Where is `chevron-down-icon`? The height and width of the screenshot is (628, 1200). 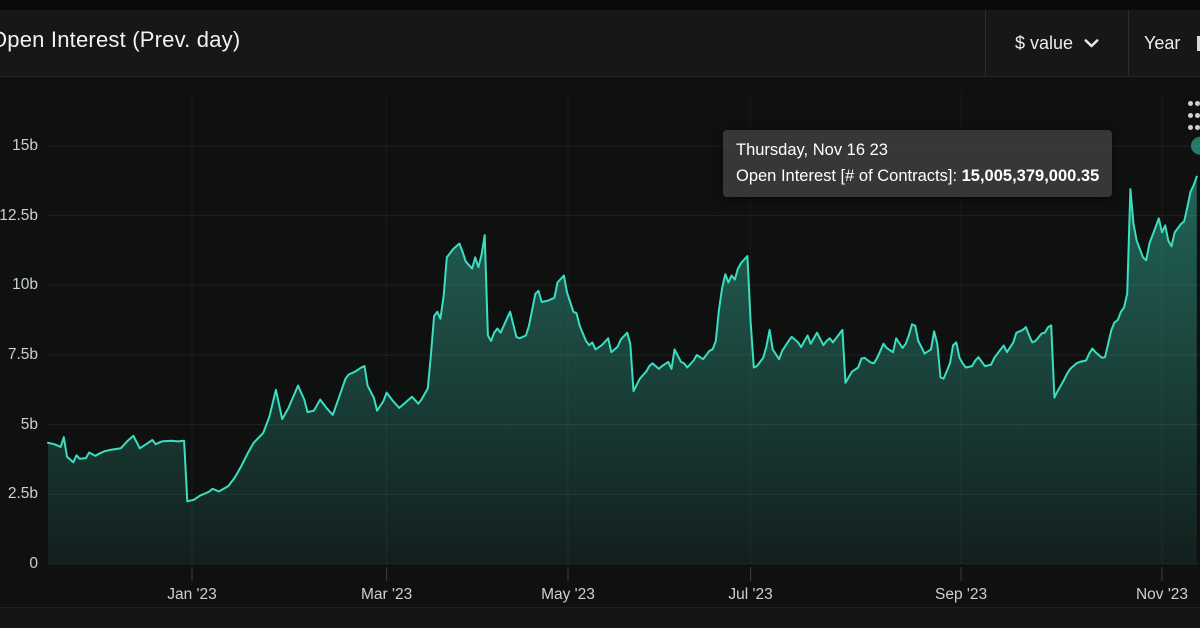 chevron-down-icon is located at coordinates (1091, 42).